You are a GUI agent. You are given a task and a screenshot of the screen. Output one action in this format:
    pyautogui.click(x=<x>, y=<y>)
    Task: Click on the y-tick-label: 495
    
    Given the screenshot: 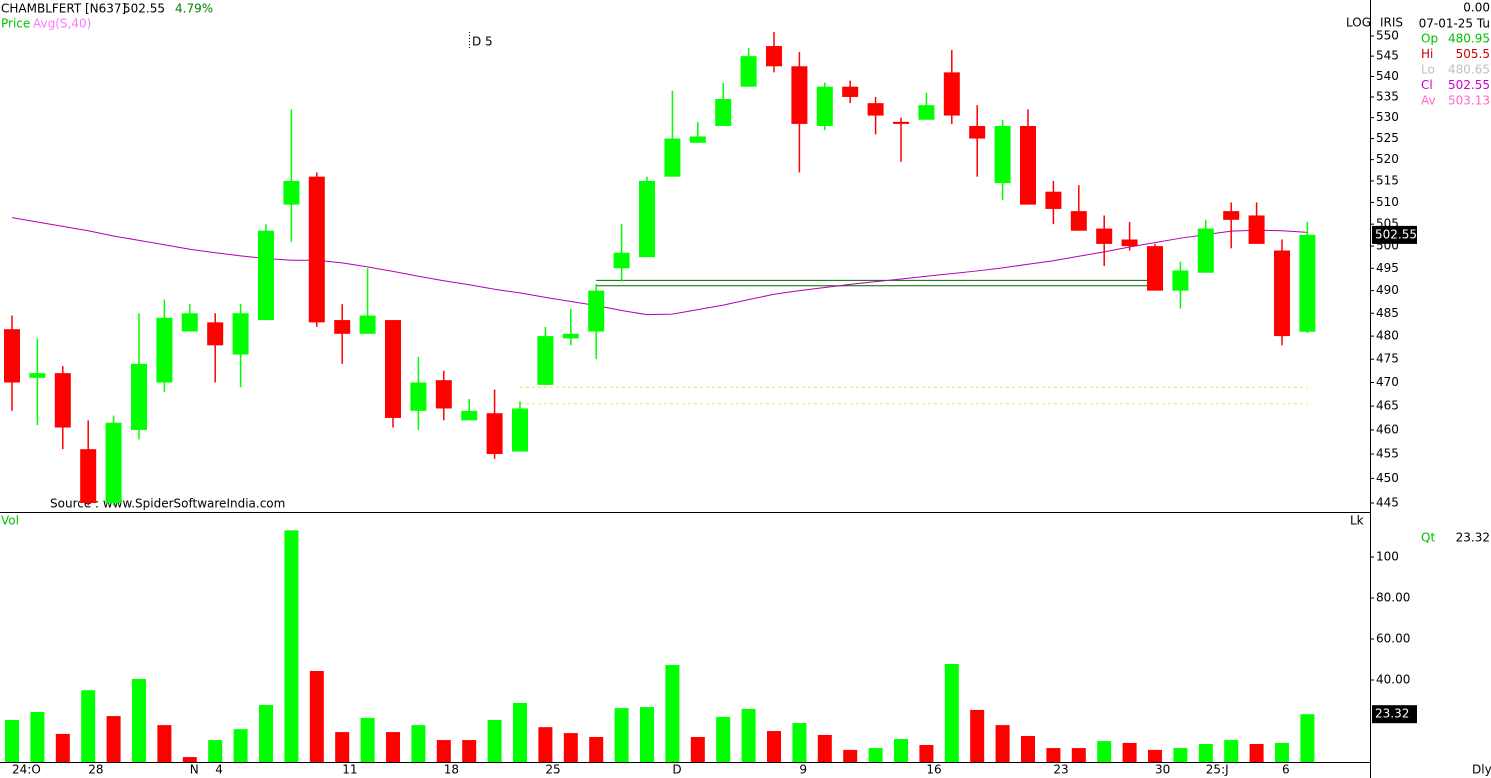 What is the action you would take?
    pyautogui.click(x=1387, y=268)
    